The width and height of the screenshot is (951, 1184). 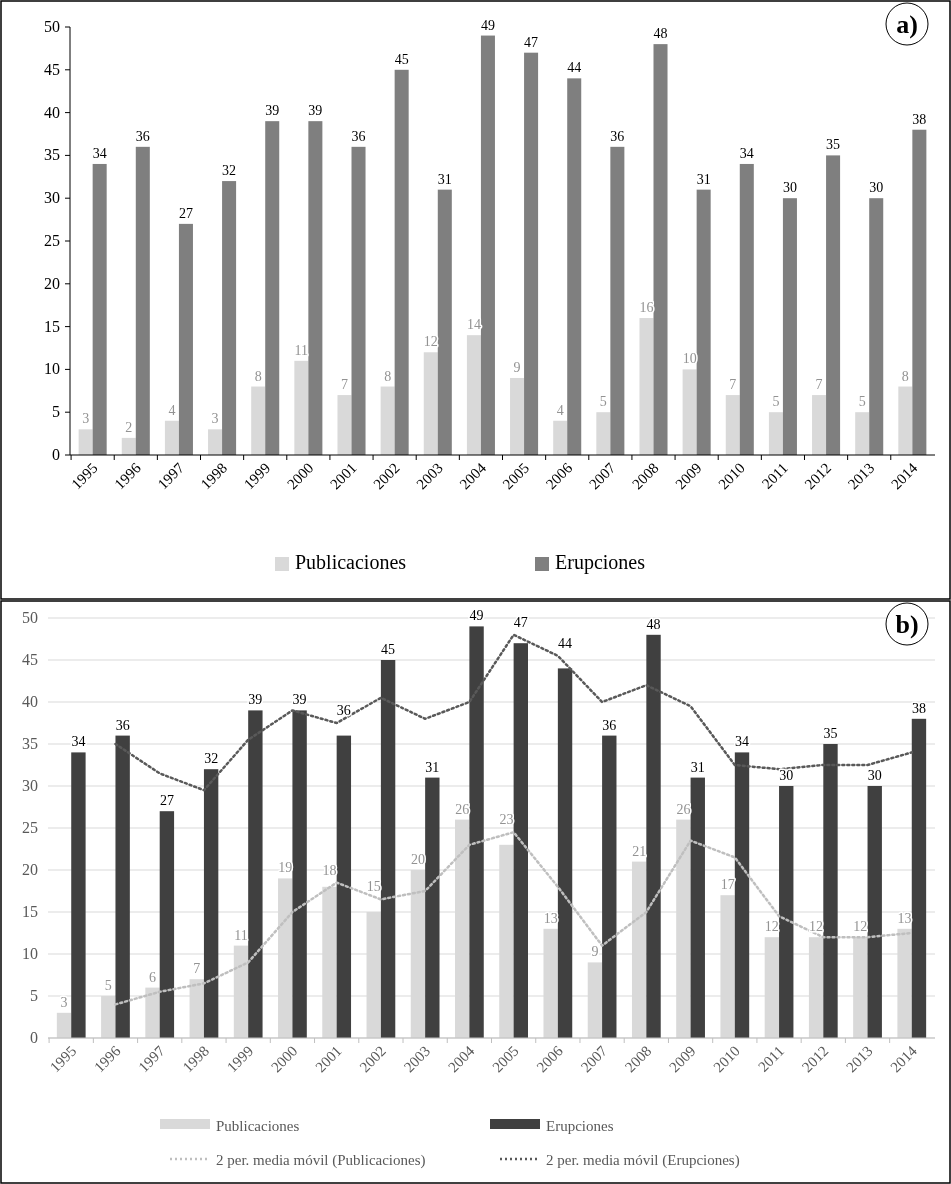 What do you see at coordinates (531, 42) in the screenshot?
I see `data-label: 47` at bounding box center [531, 42].